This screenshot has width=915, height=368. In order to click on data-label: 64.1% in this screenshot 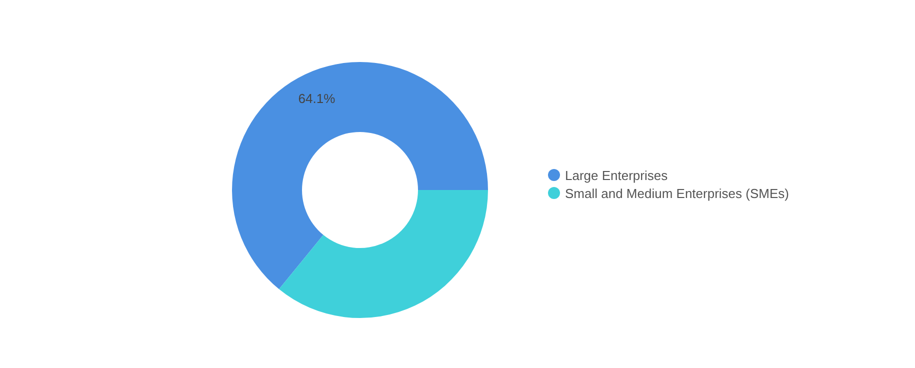, I will do `click(317, 98)`.